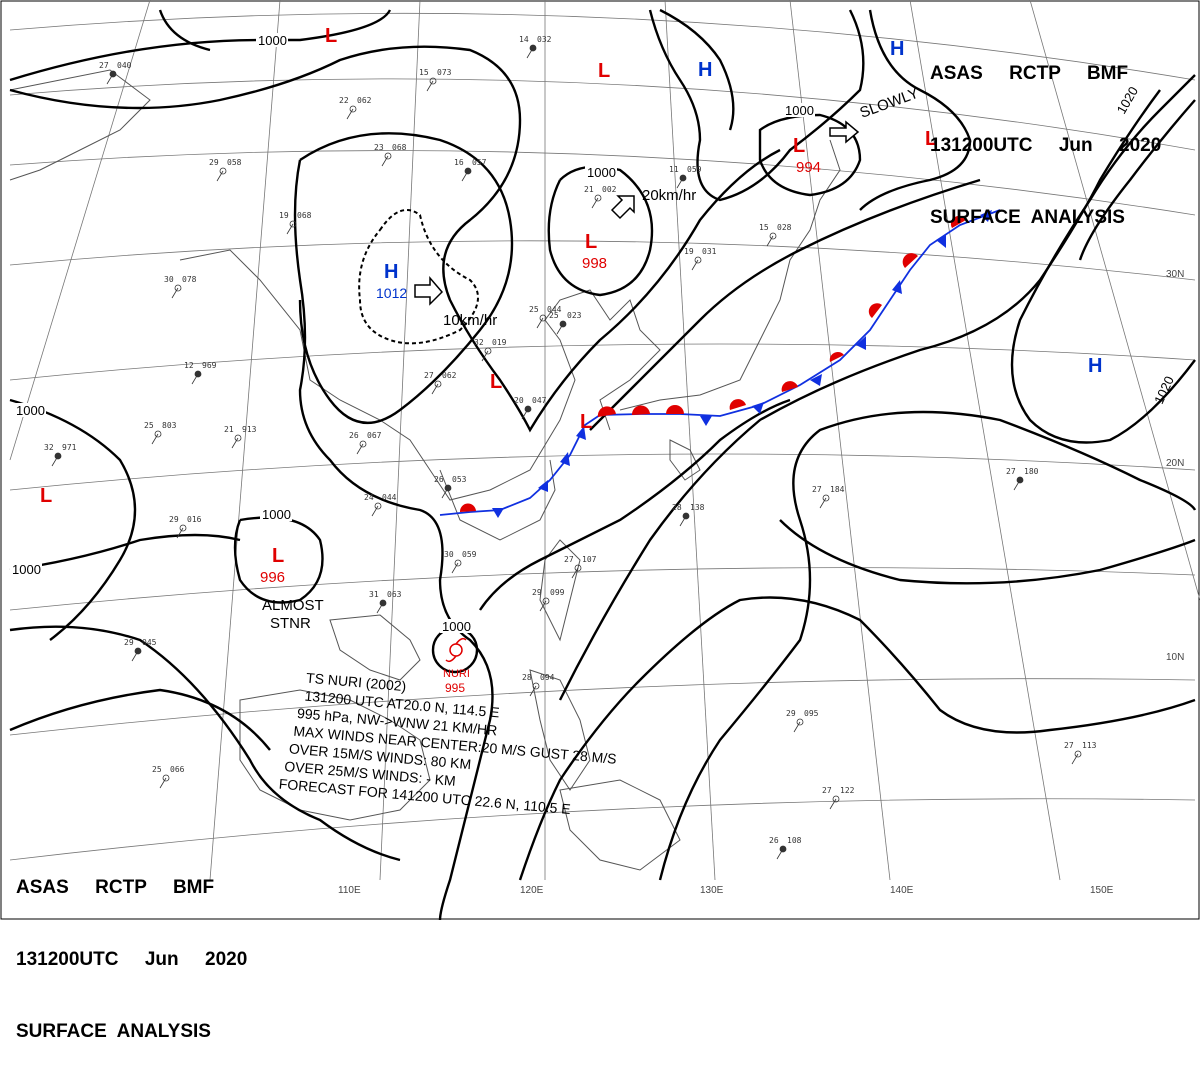 Image resolution: width=1200 pixels, height=1068 pixels. Describe the element at coordinates (1027, 217) in the screenshot. I see `header-line-3: SURFACE ANALYSIS` at that location.